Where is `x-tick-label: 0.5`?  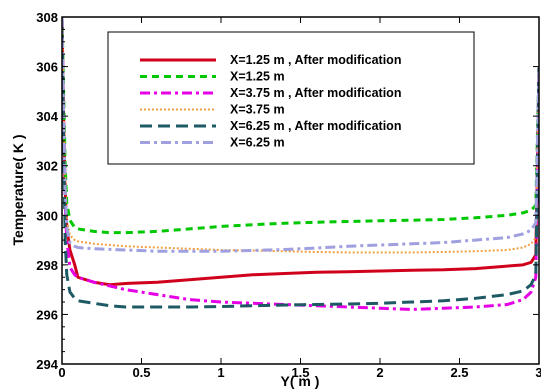
x-tick-label: 0.5 is located at coordinates (141, 372).